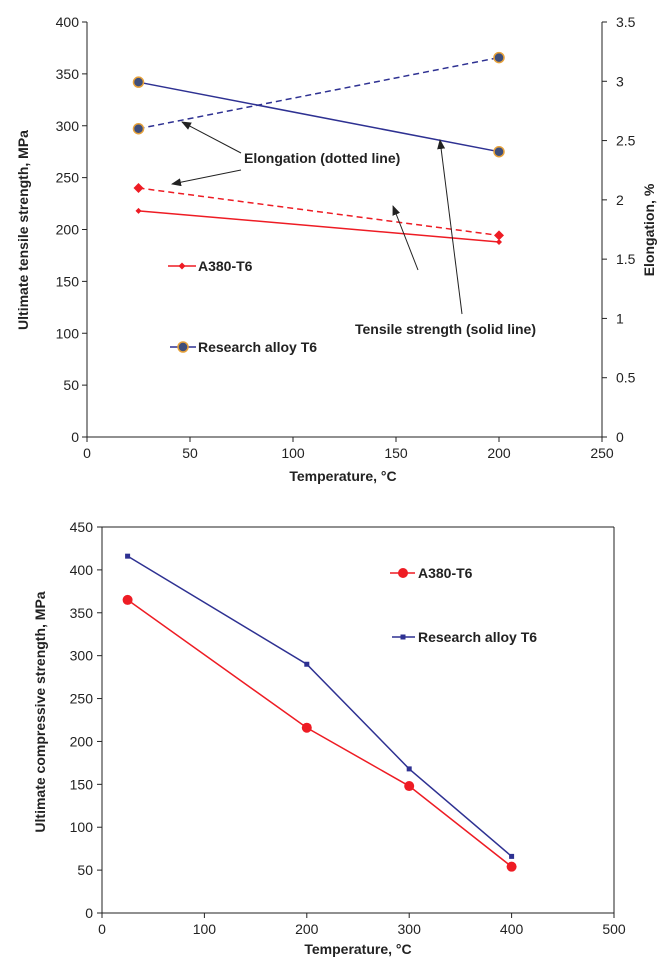  What do you see at coordinates (445, 573) in the screenshot?
I see `legend-label-a380-compressive: A380-T6` at bounding box center [445, 573].